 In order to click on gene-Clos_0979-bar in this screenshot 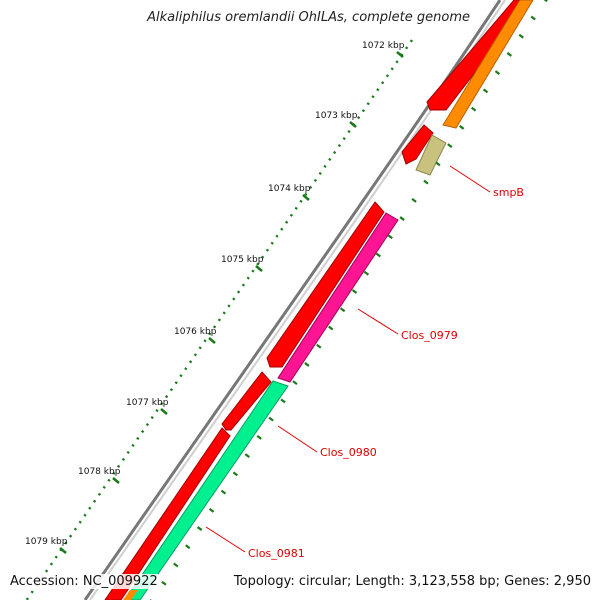, I will do `click(338, 297)`.